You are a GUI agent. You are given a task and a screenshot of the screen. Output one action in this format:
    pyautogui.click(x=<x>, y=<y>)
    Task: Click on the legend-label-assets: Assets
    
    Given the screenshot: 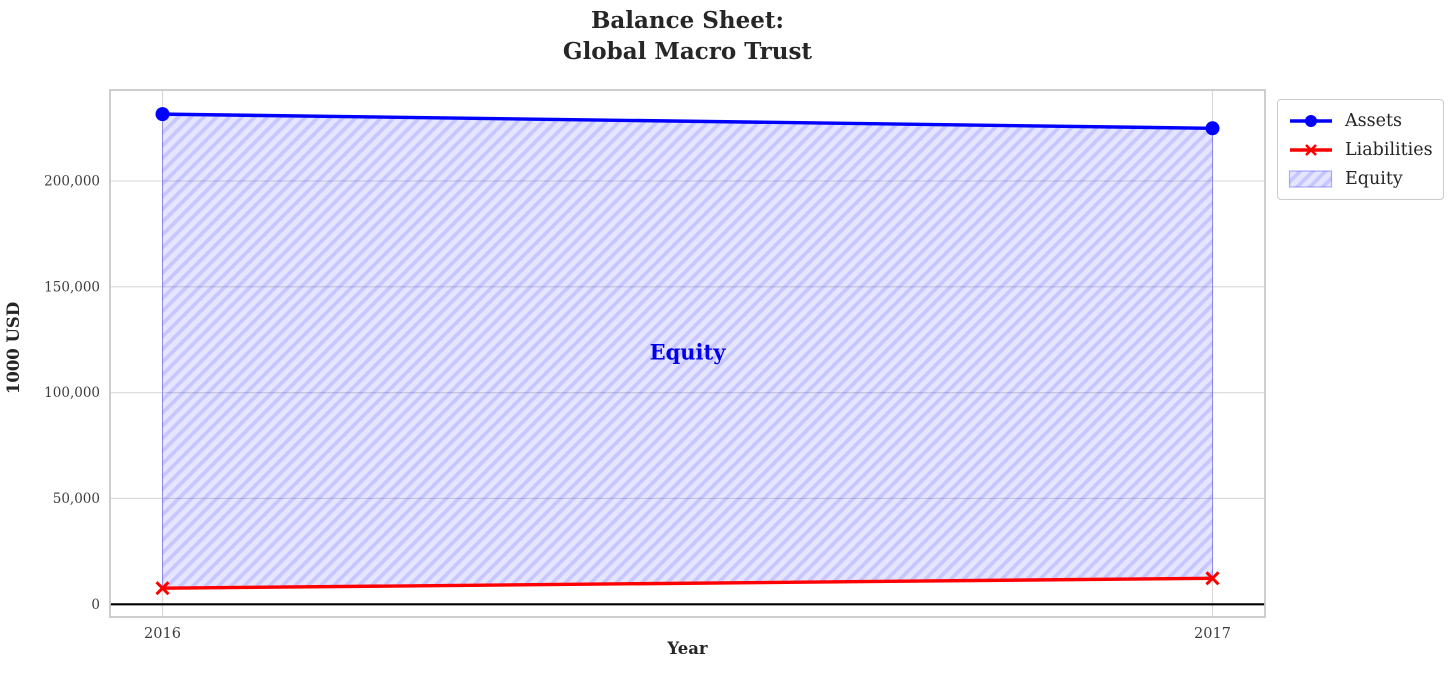 What is the action you would take?
    pyautogui.click(x=1373, y=120)
    